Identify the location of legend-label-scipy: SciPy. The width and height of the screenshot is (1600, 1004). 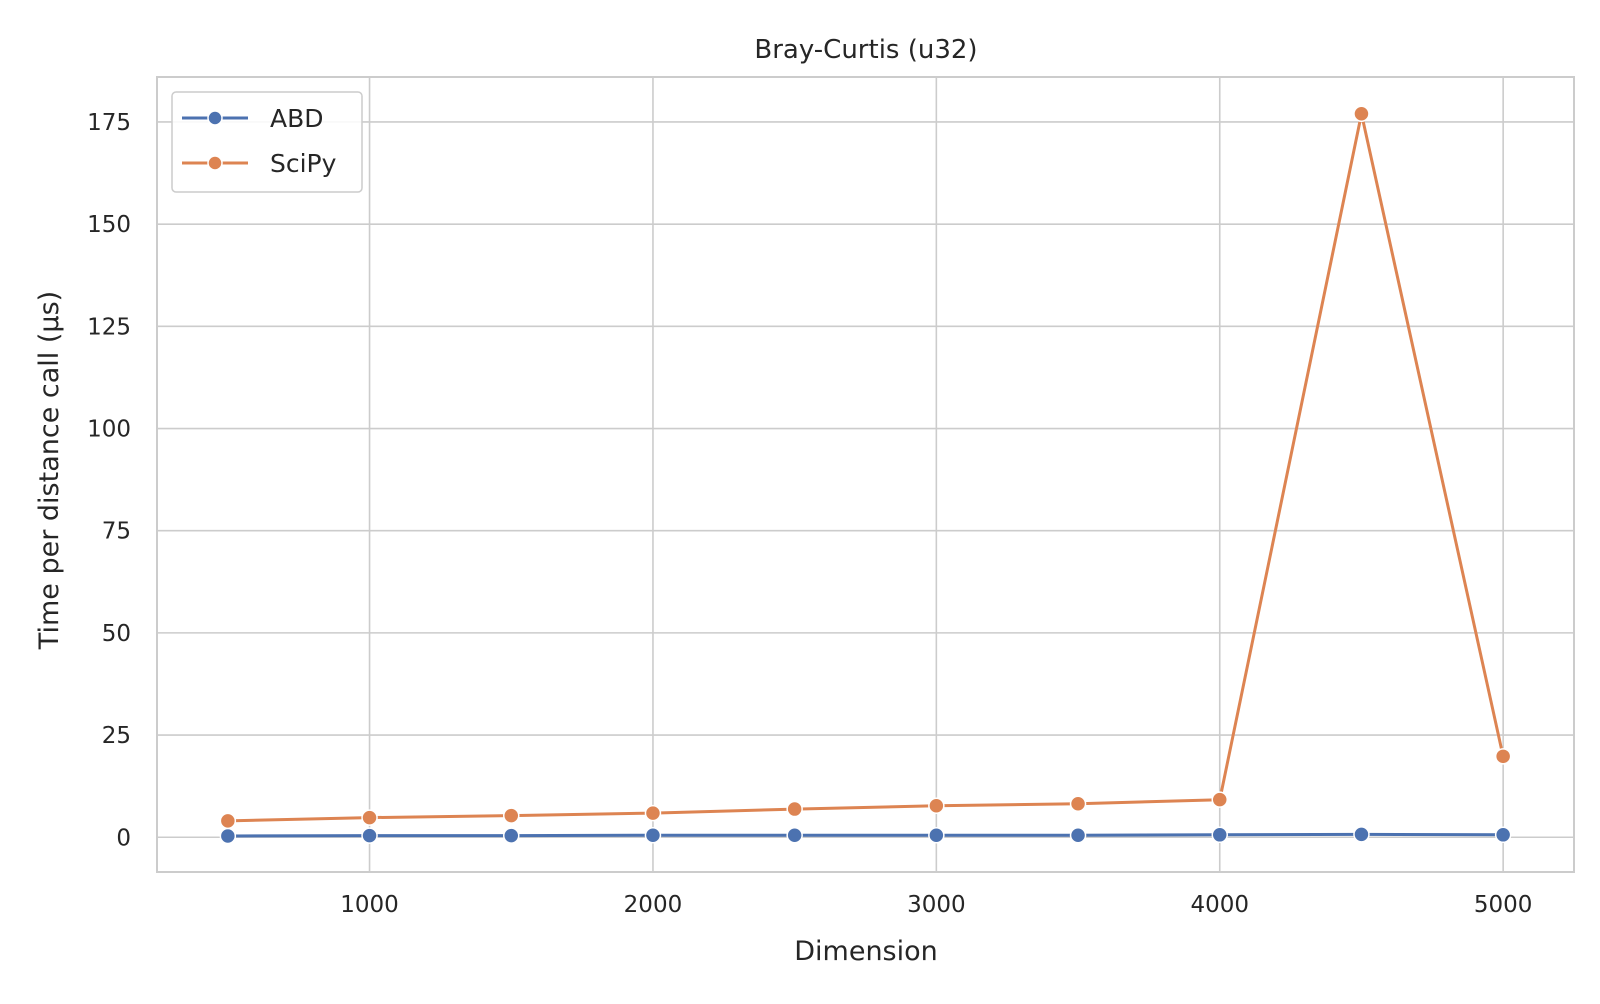
(303, 163).